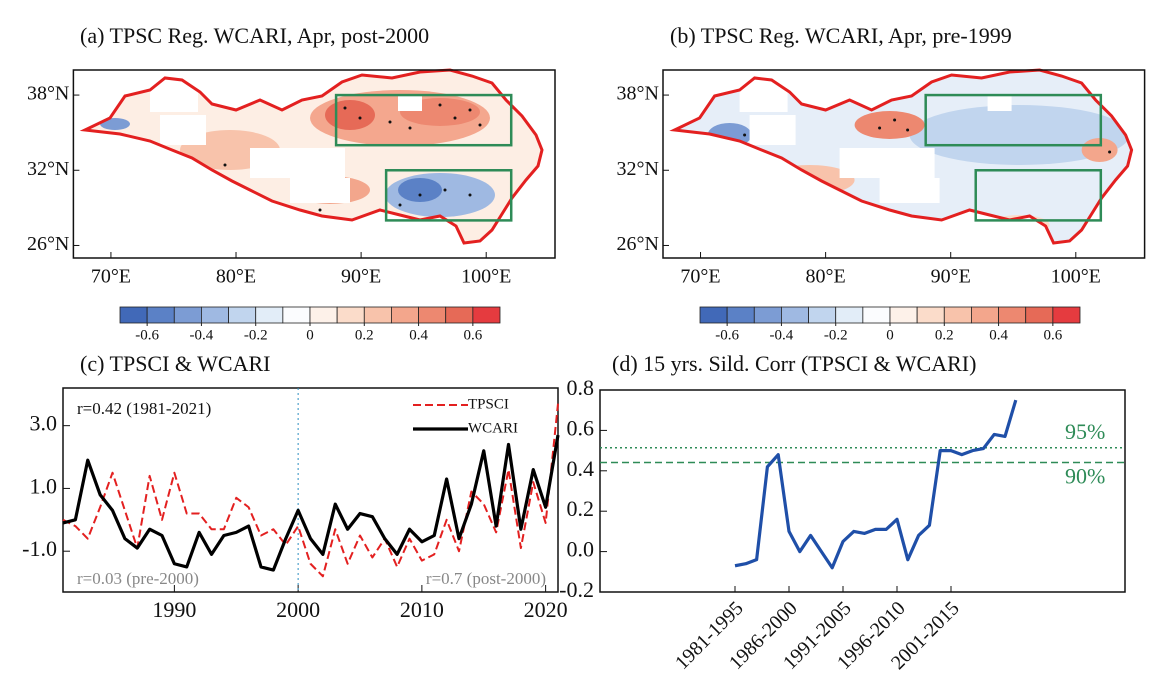 This screenshot has width=1159, height=693. Describe the element at coordinates (422, 609) in the screenshot. I see `x-tick-label: 2010` at that location.